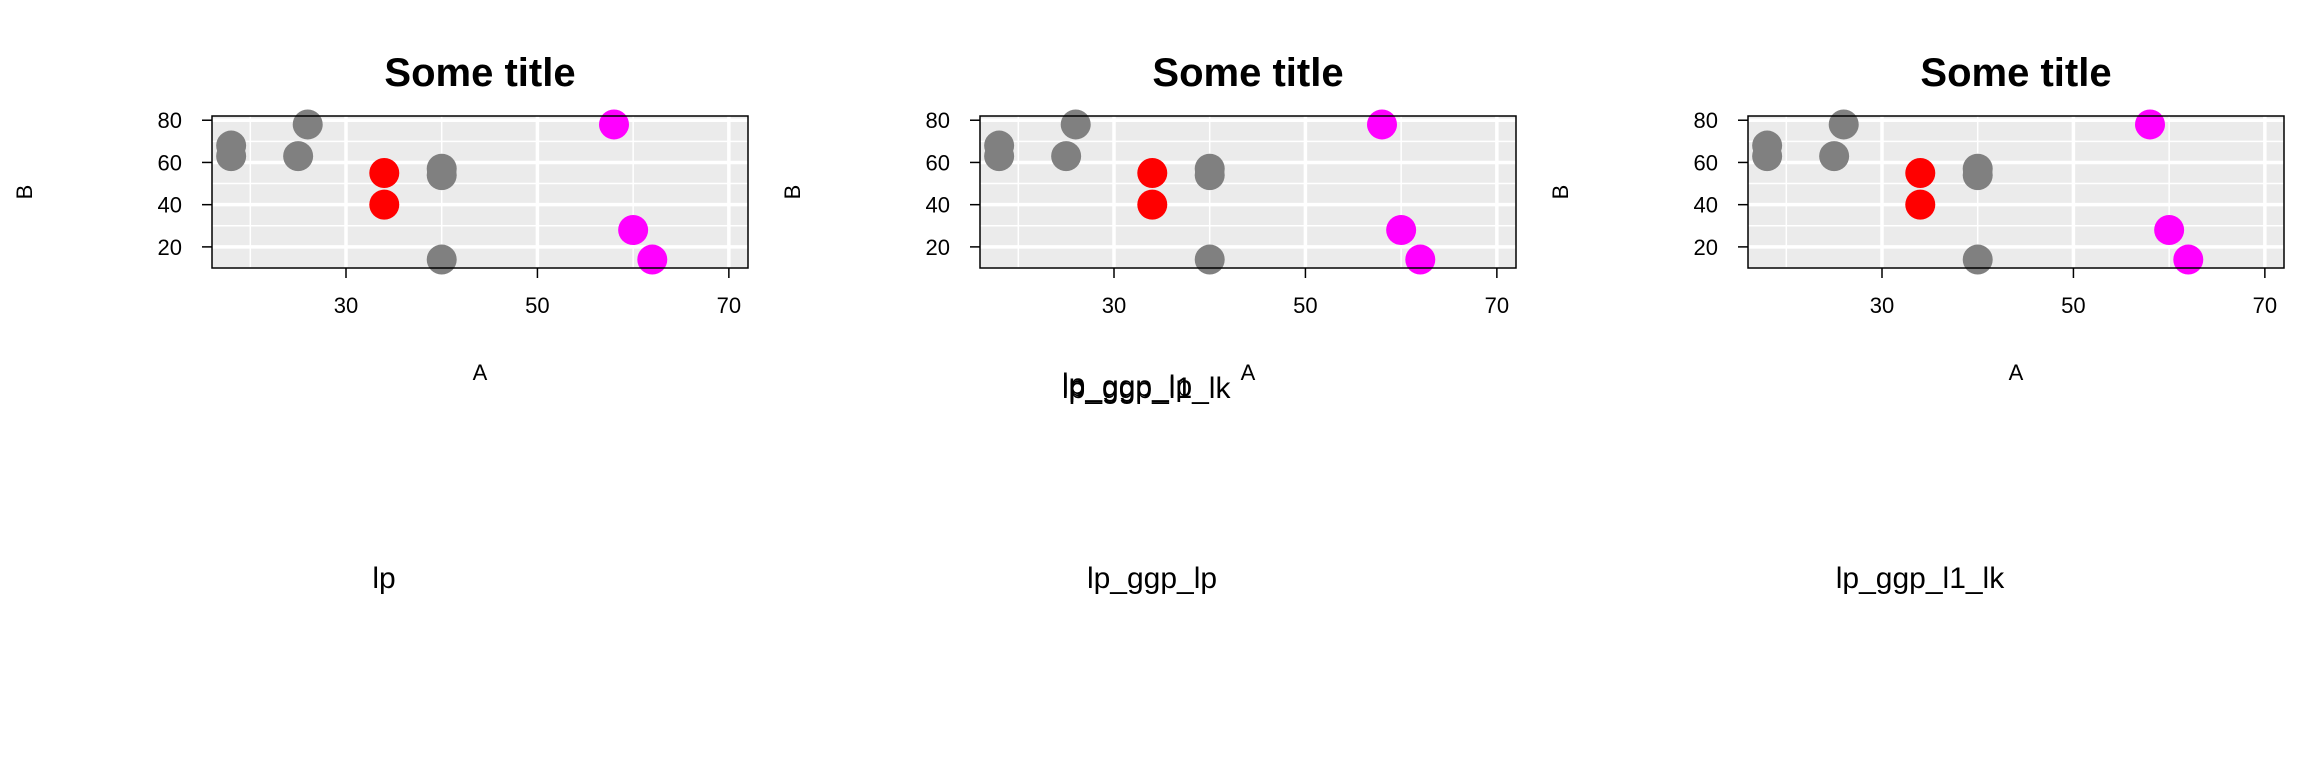 The height and width of the screenshot is (768, 2304). What do you see at coordinates (1073, 384) in the screenshot?
I see `overlapping-label: lp` at bounding box center [1073, 384].